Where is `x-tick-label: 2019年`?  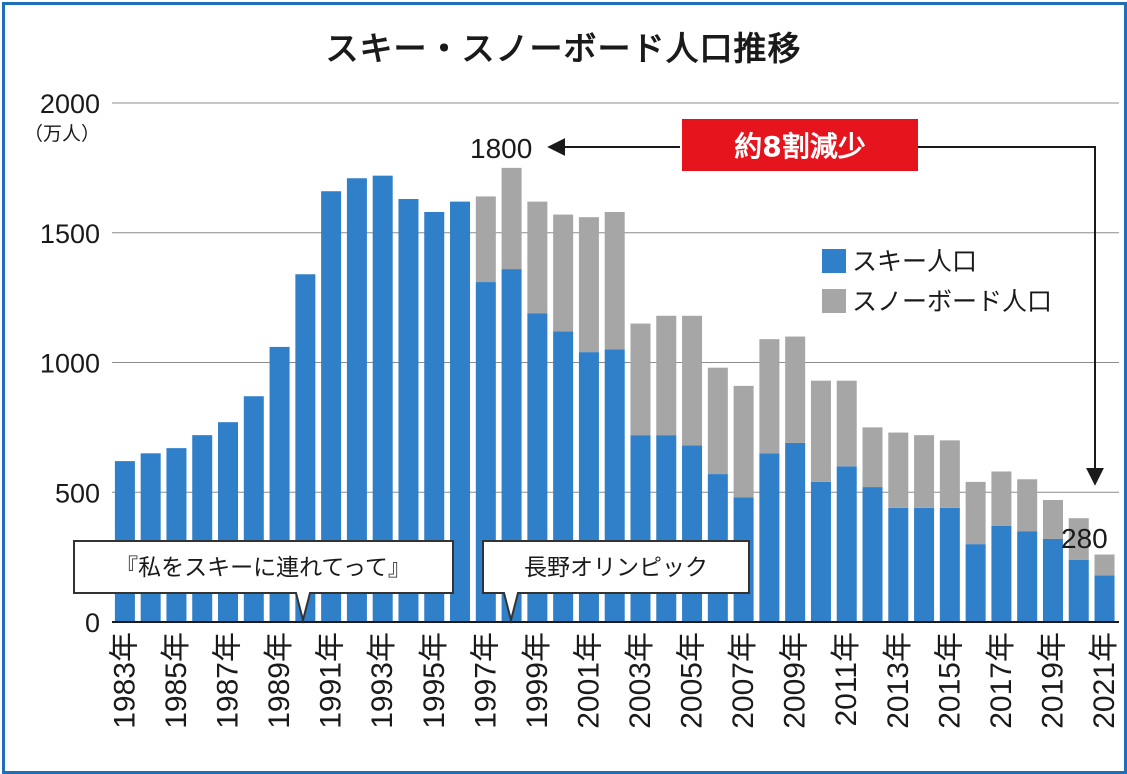
x-tick-label: 2019年 is located at coordinates (1052, 680).